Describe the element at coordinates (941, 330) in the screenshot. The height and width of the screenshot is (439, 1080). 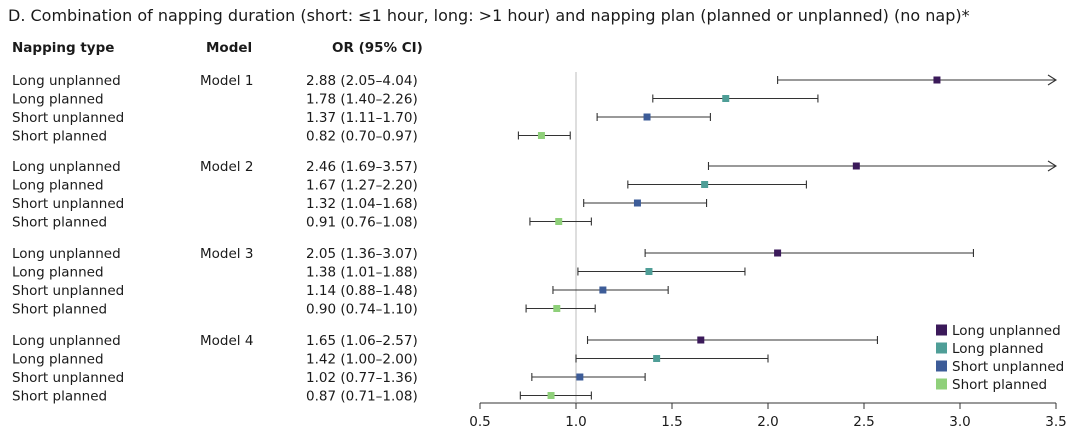
I see `legend-swatch-long-unplanned` at that location.